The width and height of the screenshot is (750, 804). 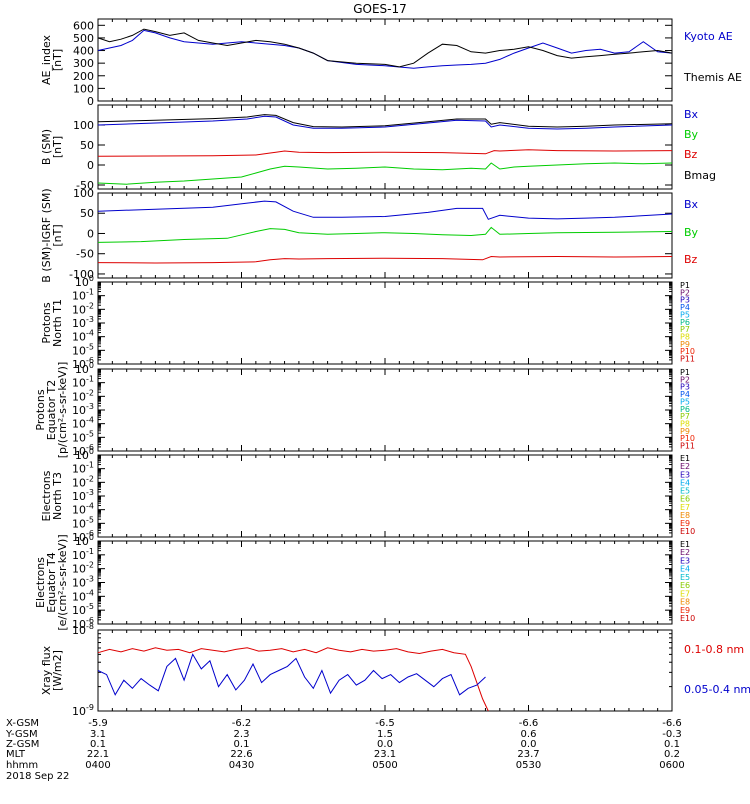 I want to click on chart-title: GOES-17, so click(x=380, y=9).